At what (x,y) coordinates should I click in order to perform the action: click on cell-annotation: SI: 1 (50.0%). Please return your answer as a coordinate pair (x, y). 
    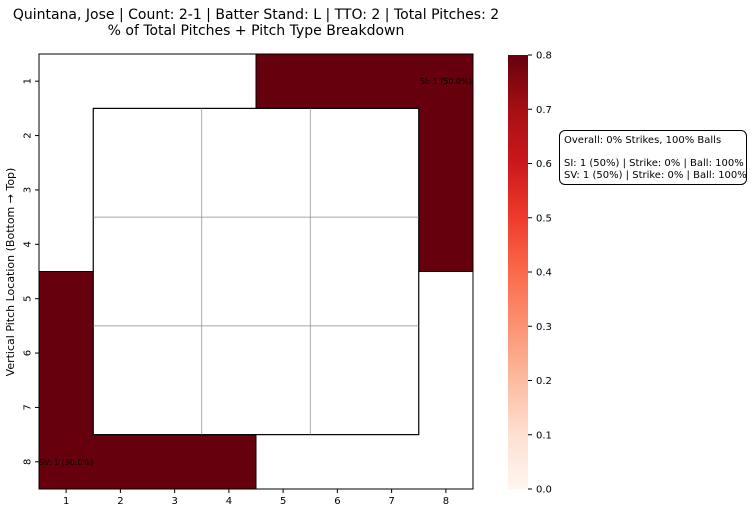
    Looking at the image, I should click on (446, 81).